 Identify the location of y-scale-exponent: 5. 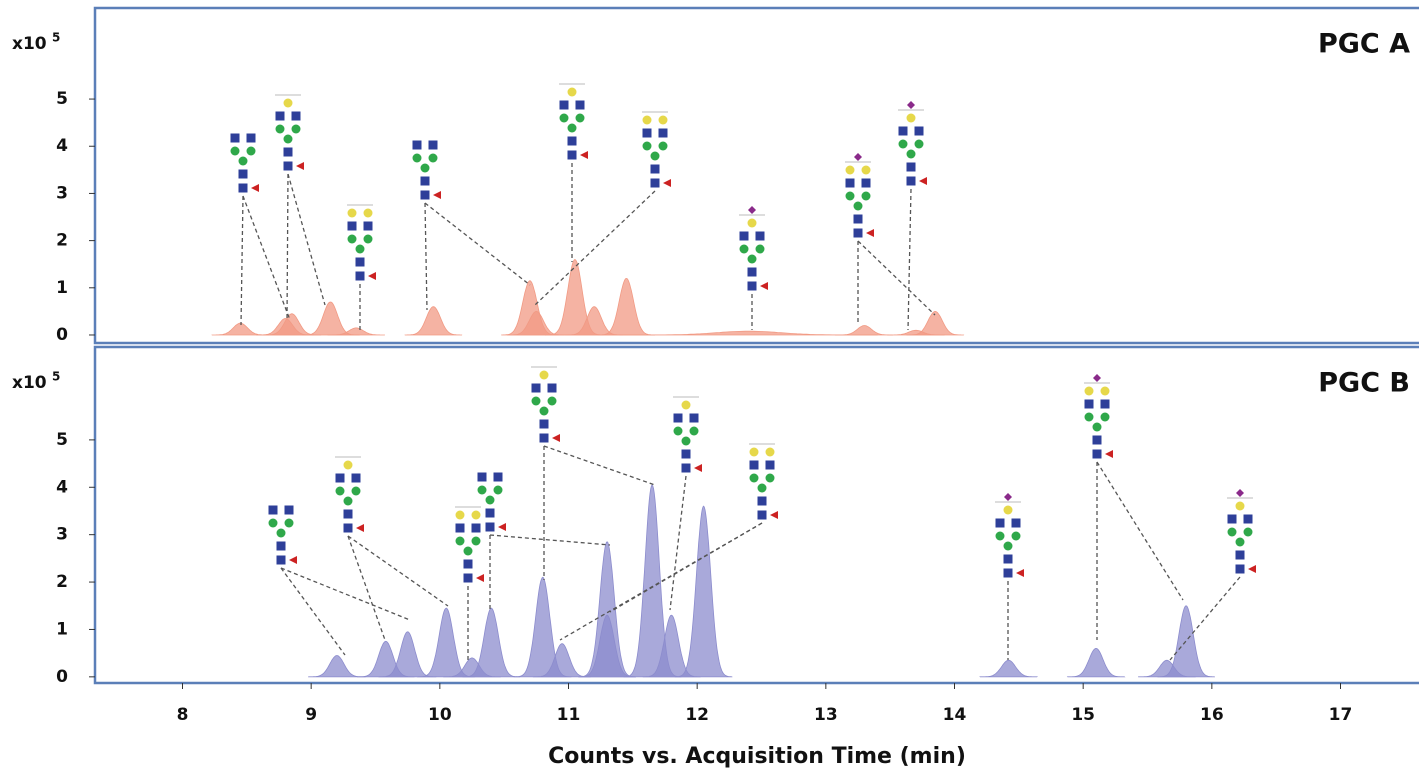
(56, 38).